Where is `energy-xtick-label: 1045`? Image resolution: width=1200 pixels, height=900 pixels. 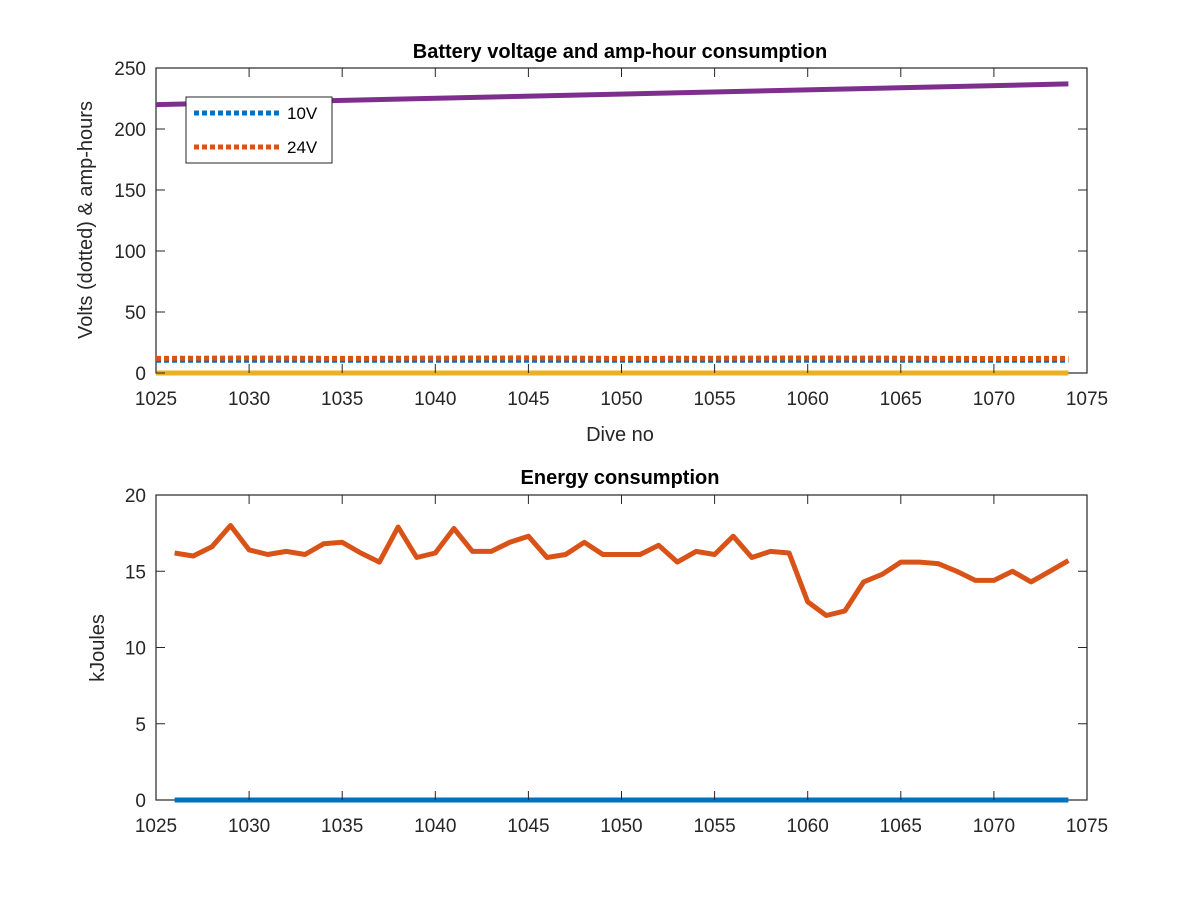 energy-xtick-label: 1045 is located at coordinates (528, 826).